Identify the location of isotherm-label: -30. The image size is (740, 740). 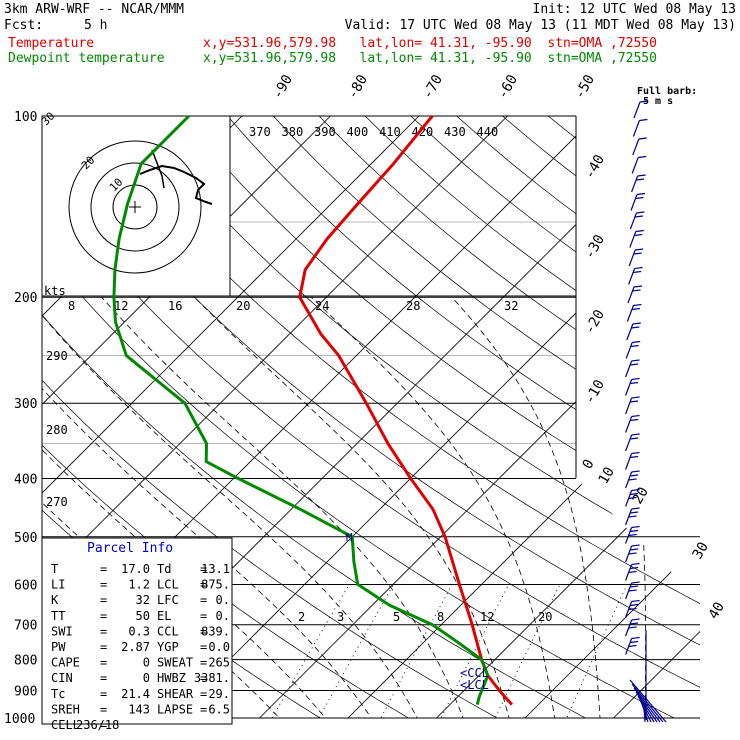
(595, 247).